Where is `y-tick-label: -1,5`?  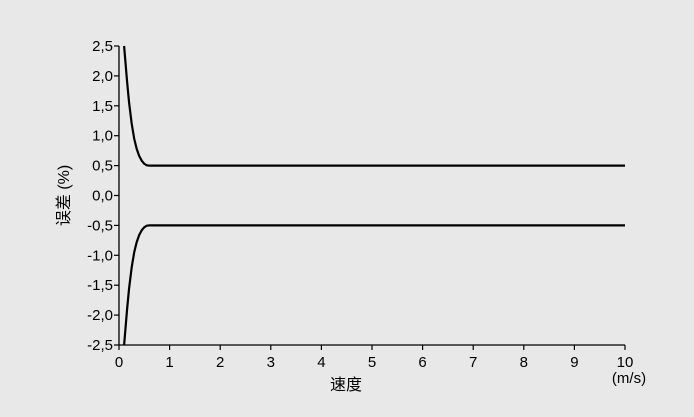
y-tick-label: -1,5 is located at coordinates (100, 285).